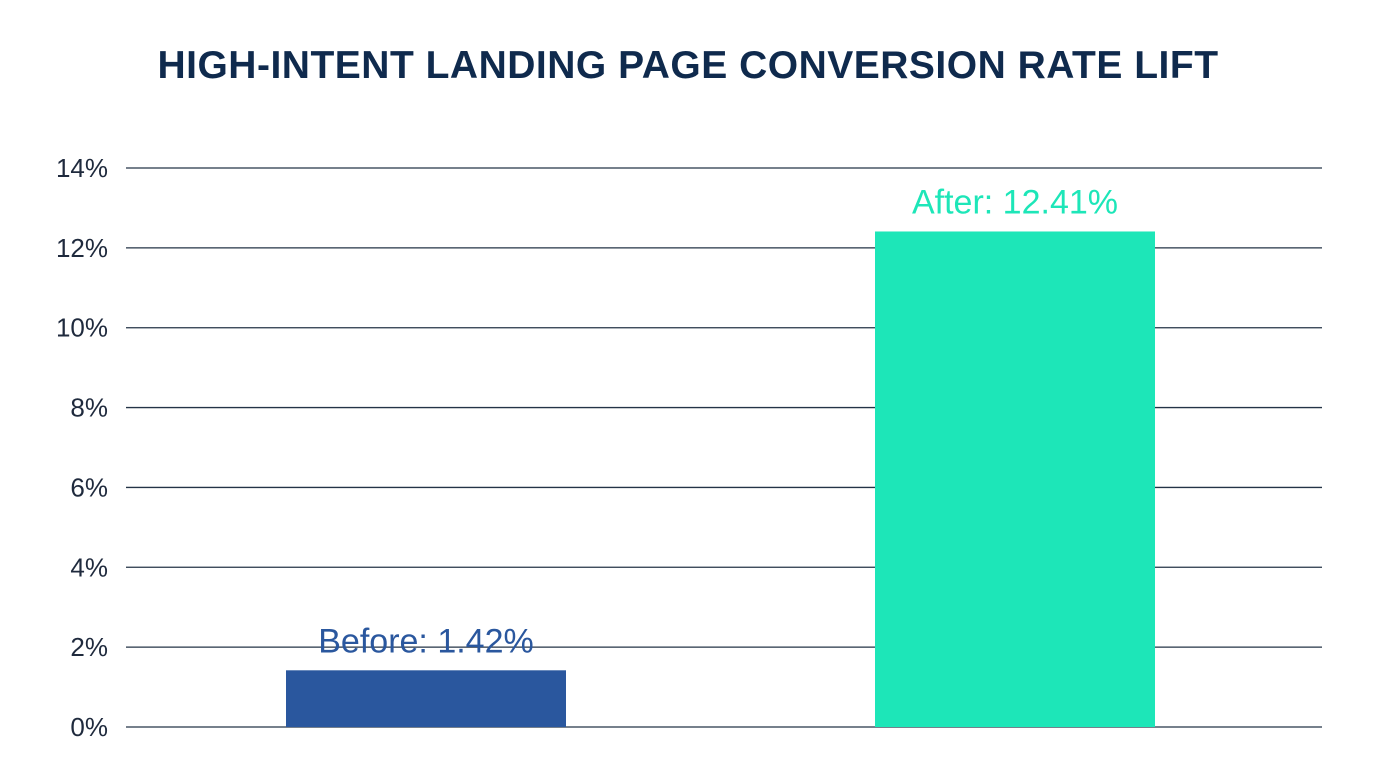 Image resolution: width=1376 pixels, height=768 pixels. I want to click on y-tick-label: 2%, so click(89, 647).